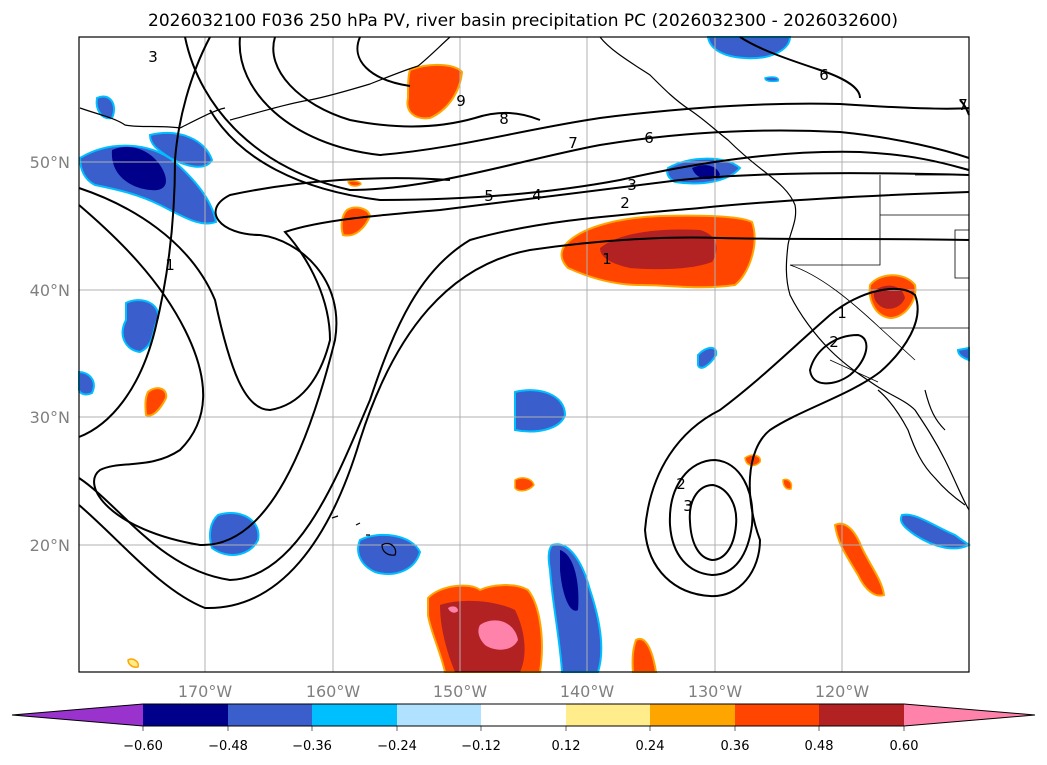 The image size is (1047, 765). I want to click on colorbar-tick-label: 0.36, so click(735, 746).